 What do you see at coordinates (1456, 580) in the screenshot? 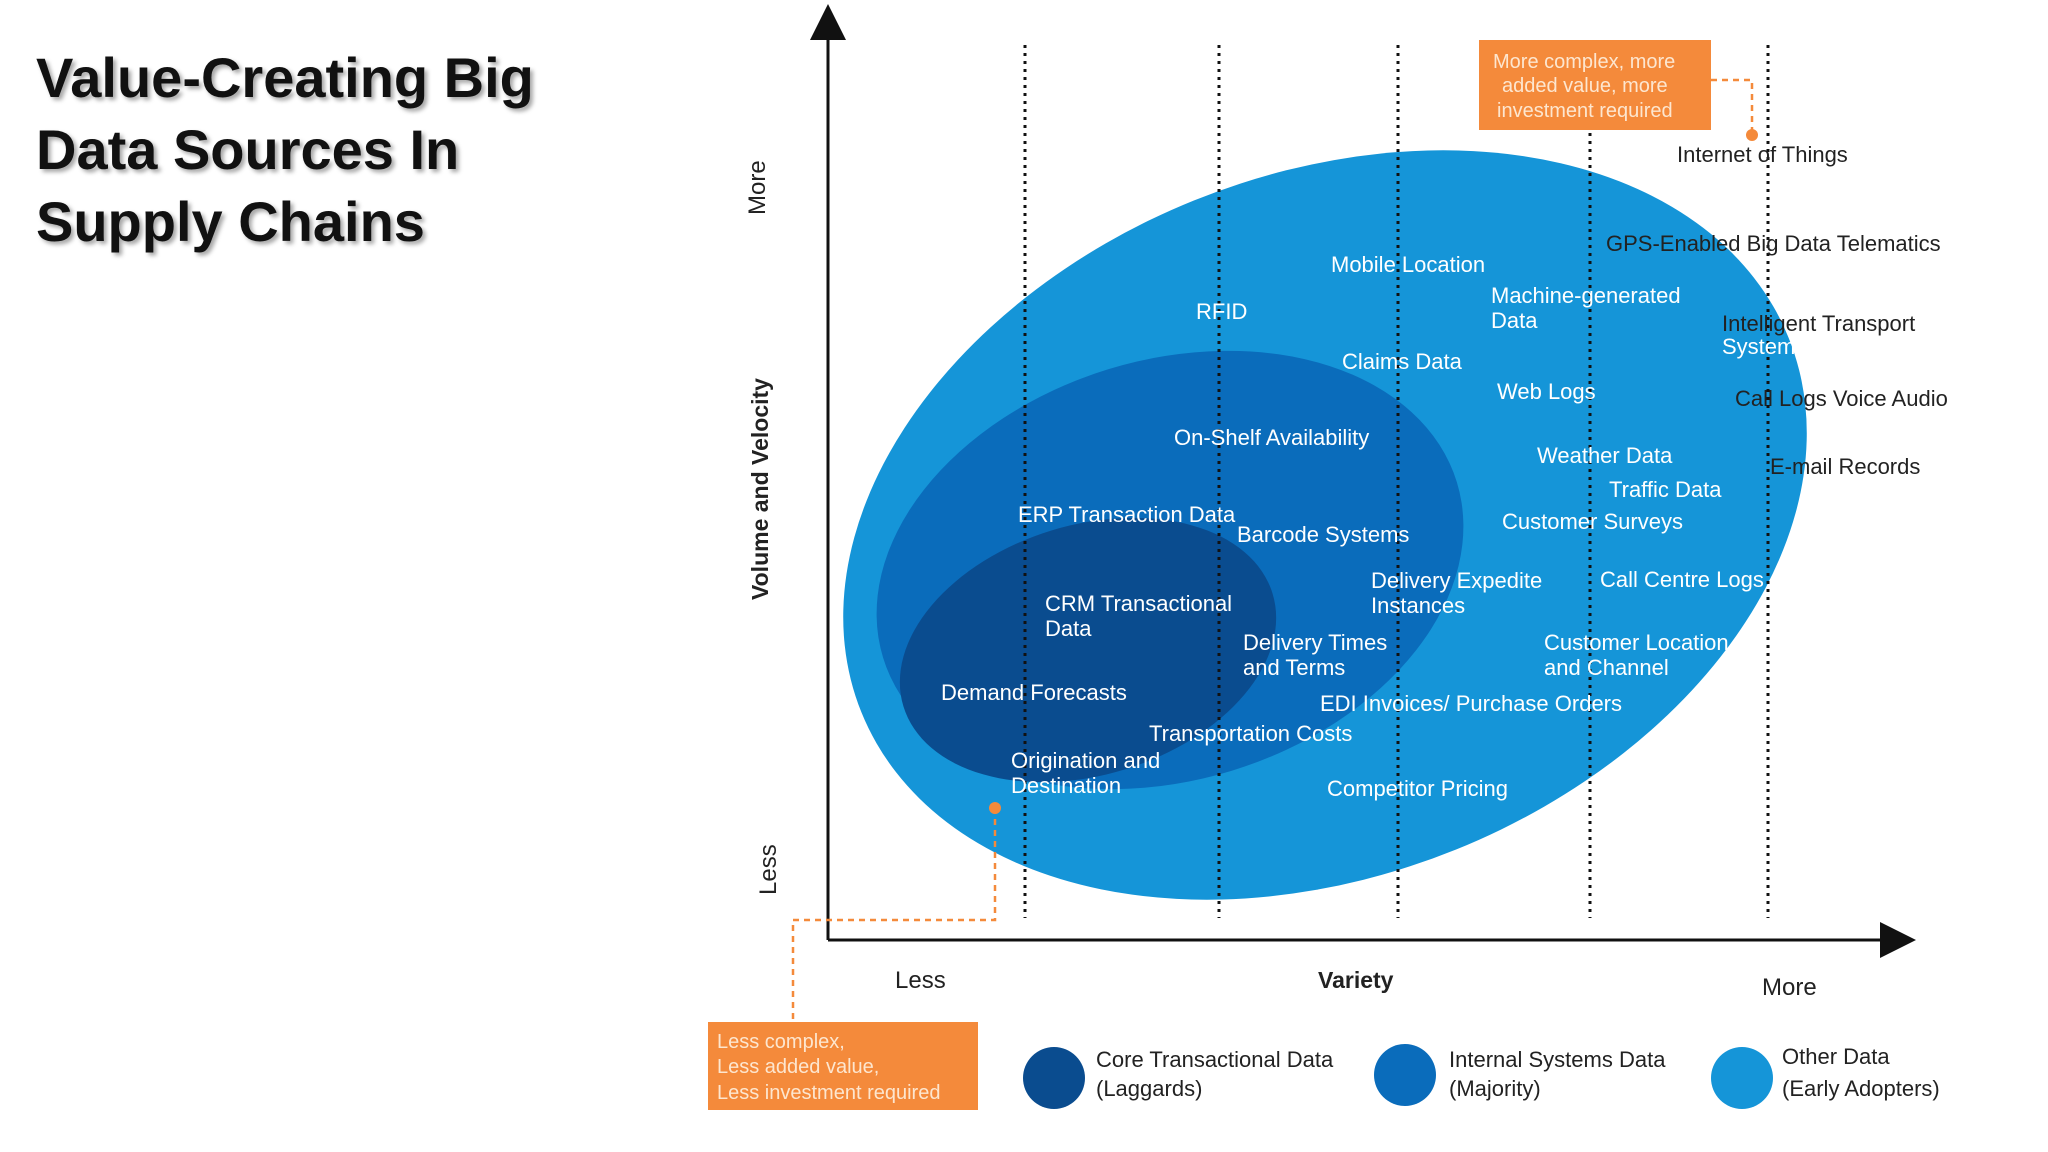
I see `label-delivery-expedite: Delivery Expedite` at bounding box center [1456, 580].